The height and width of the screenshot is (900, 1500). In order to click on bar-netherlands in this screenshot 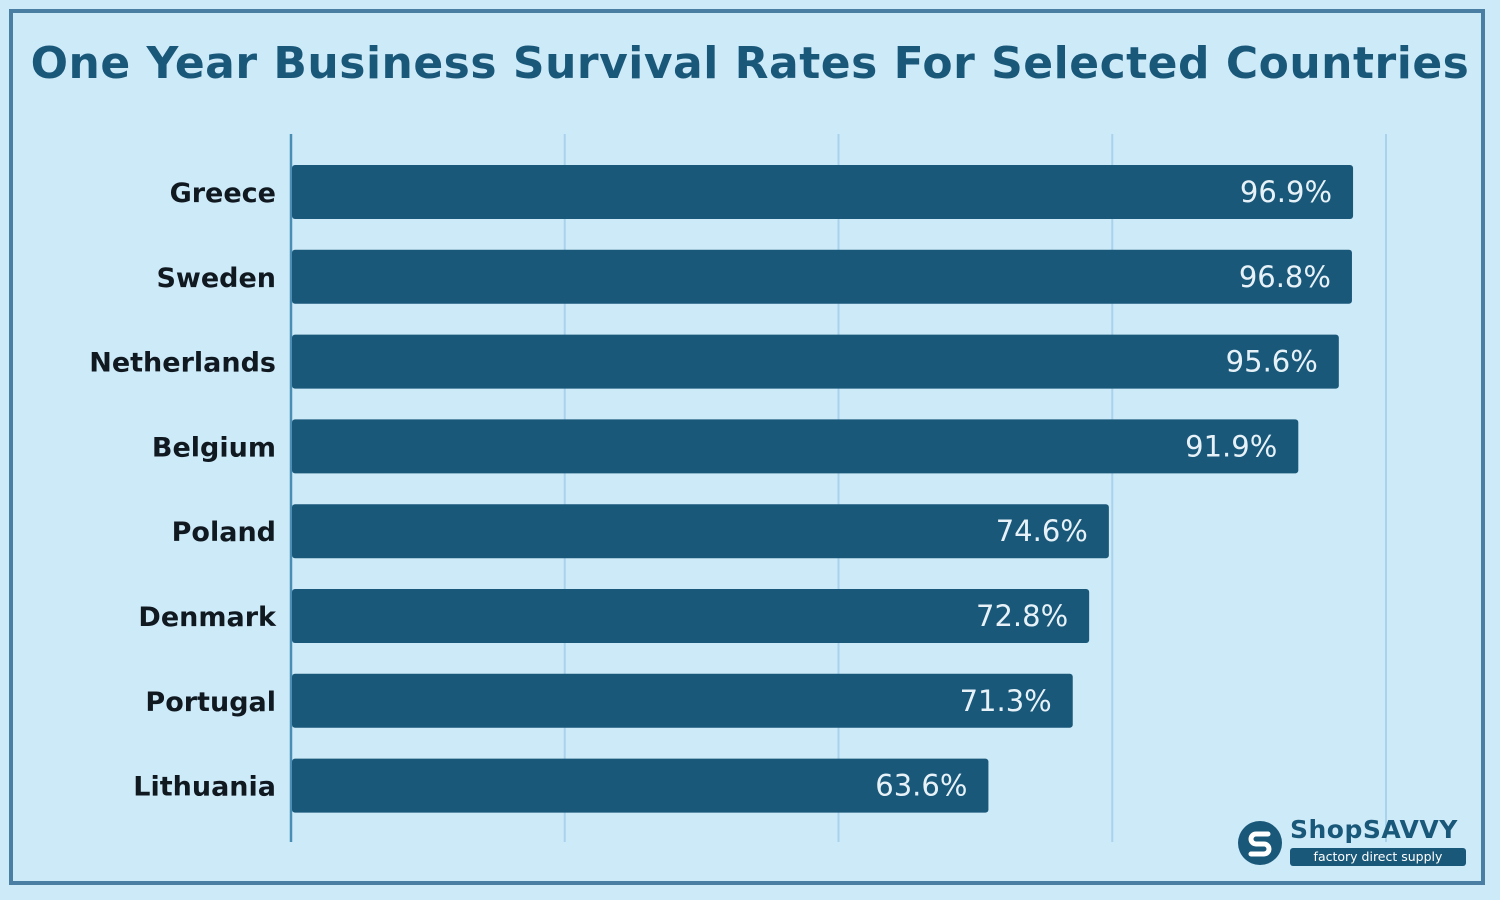, I will do `click(815, 361)`.